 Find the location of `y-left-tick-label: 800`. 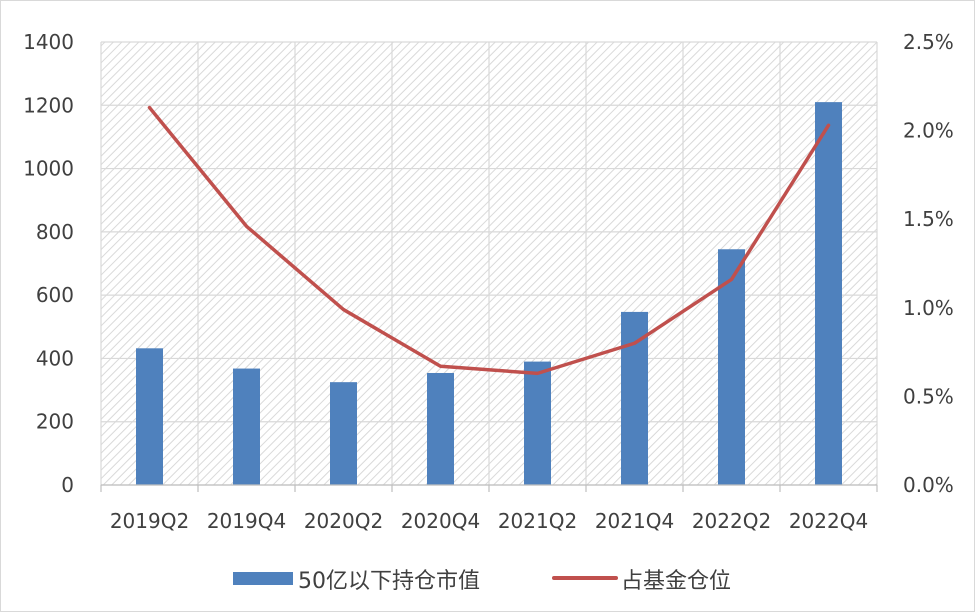

y-left-tick-label: 800 is located at coordinates (55, 232).